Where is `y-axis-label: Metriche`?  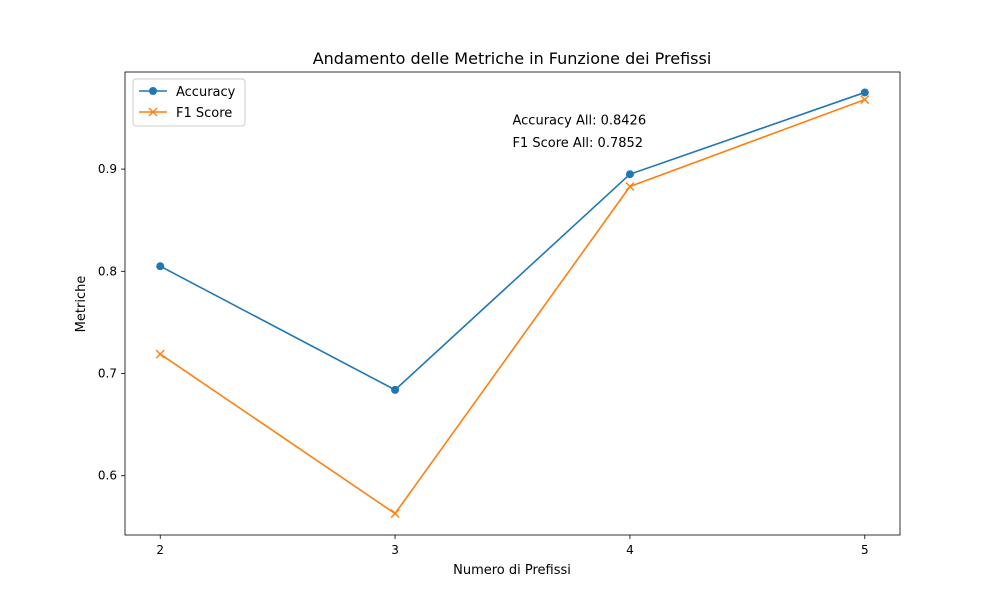
y-axis-label: Metriche is located at coordinates (81, 304).